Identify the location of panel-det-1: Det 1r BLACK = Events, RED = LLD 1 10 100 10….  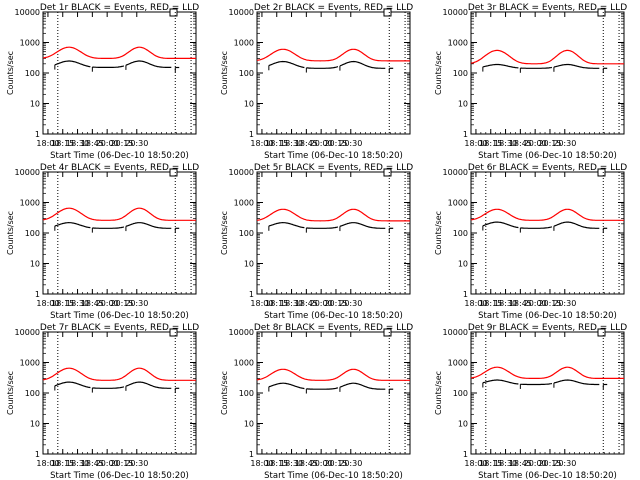
(102, 82).